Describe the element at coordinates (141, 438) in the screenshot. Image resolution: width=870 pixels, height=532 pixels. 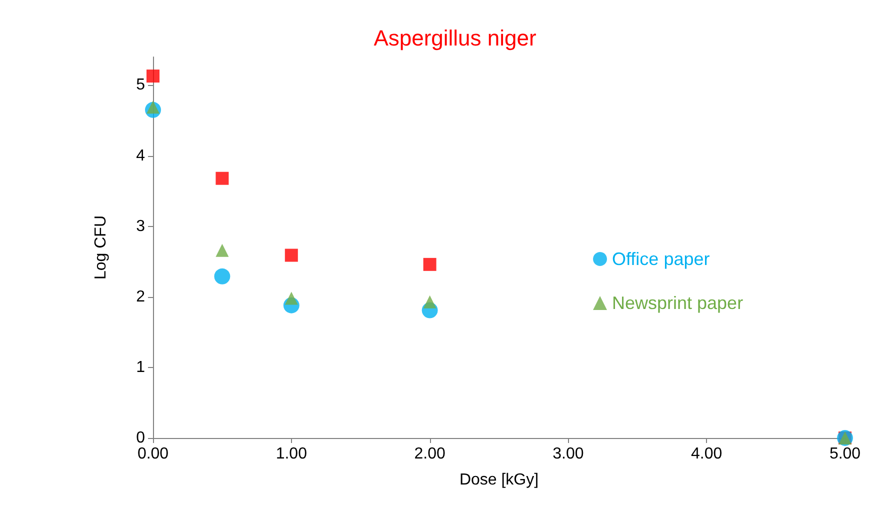
I see `y-tick-label: 0` at that location.